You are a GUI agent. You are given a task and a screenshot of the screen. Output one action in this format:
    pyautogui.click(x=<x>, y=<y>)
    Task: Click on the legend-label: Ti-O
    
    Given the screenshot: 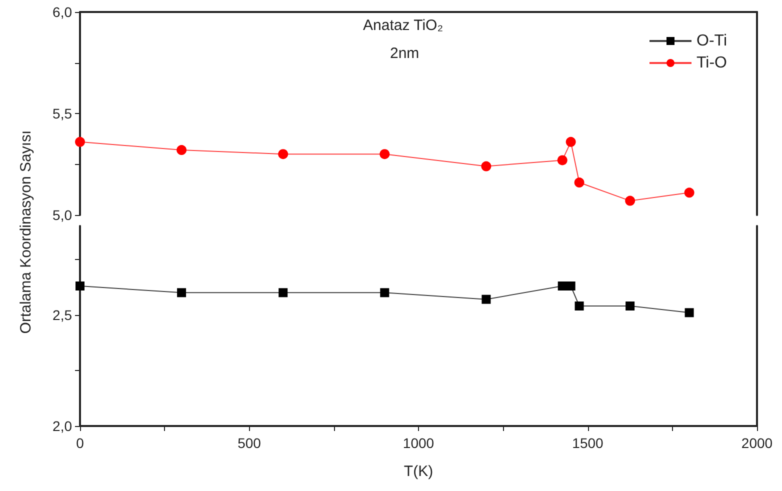 What is the action you would take?
    pyautogui.click(x=712, y=63)
    